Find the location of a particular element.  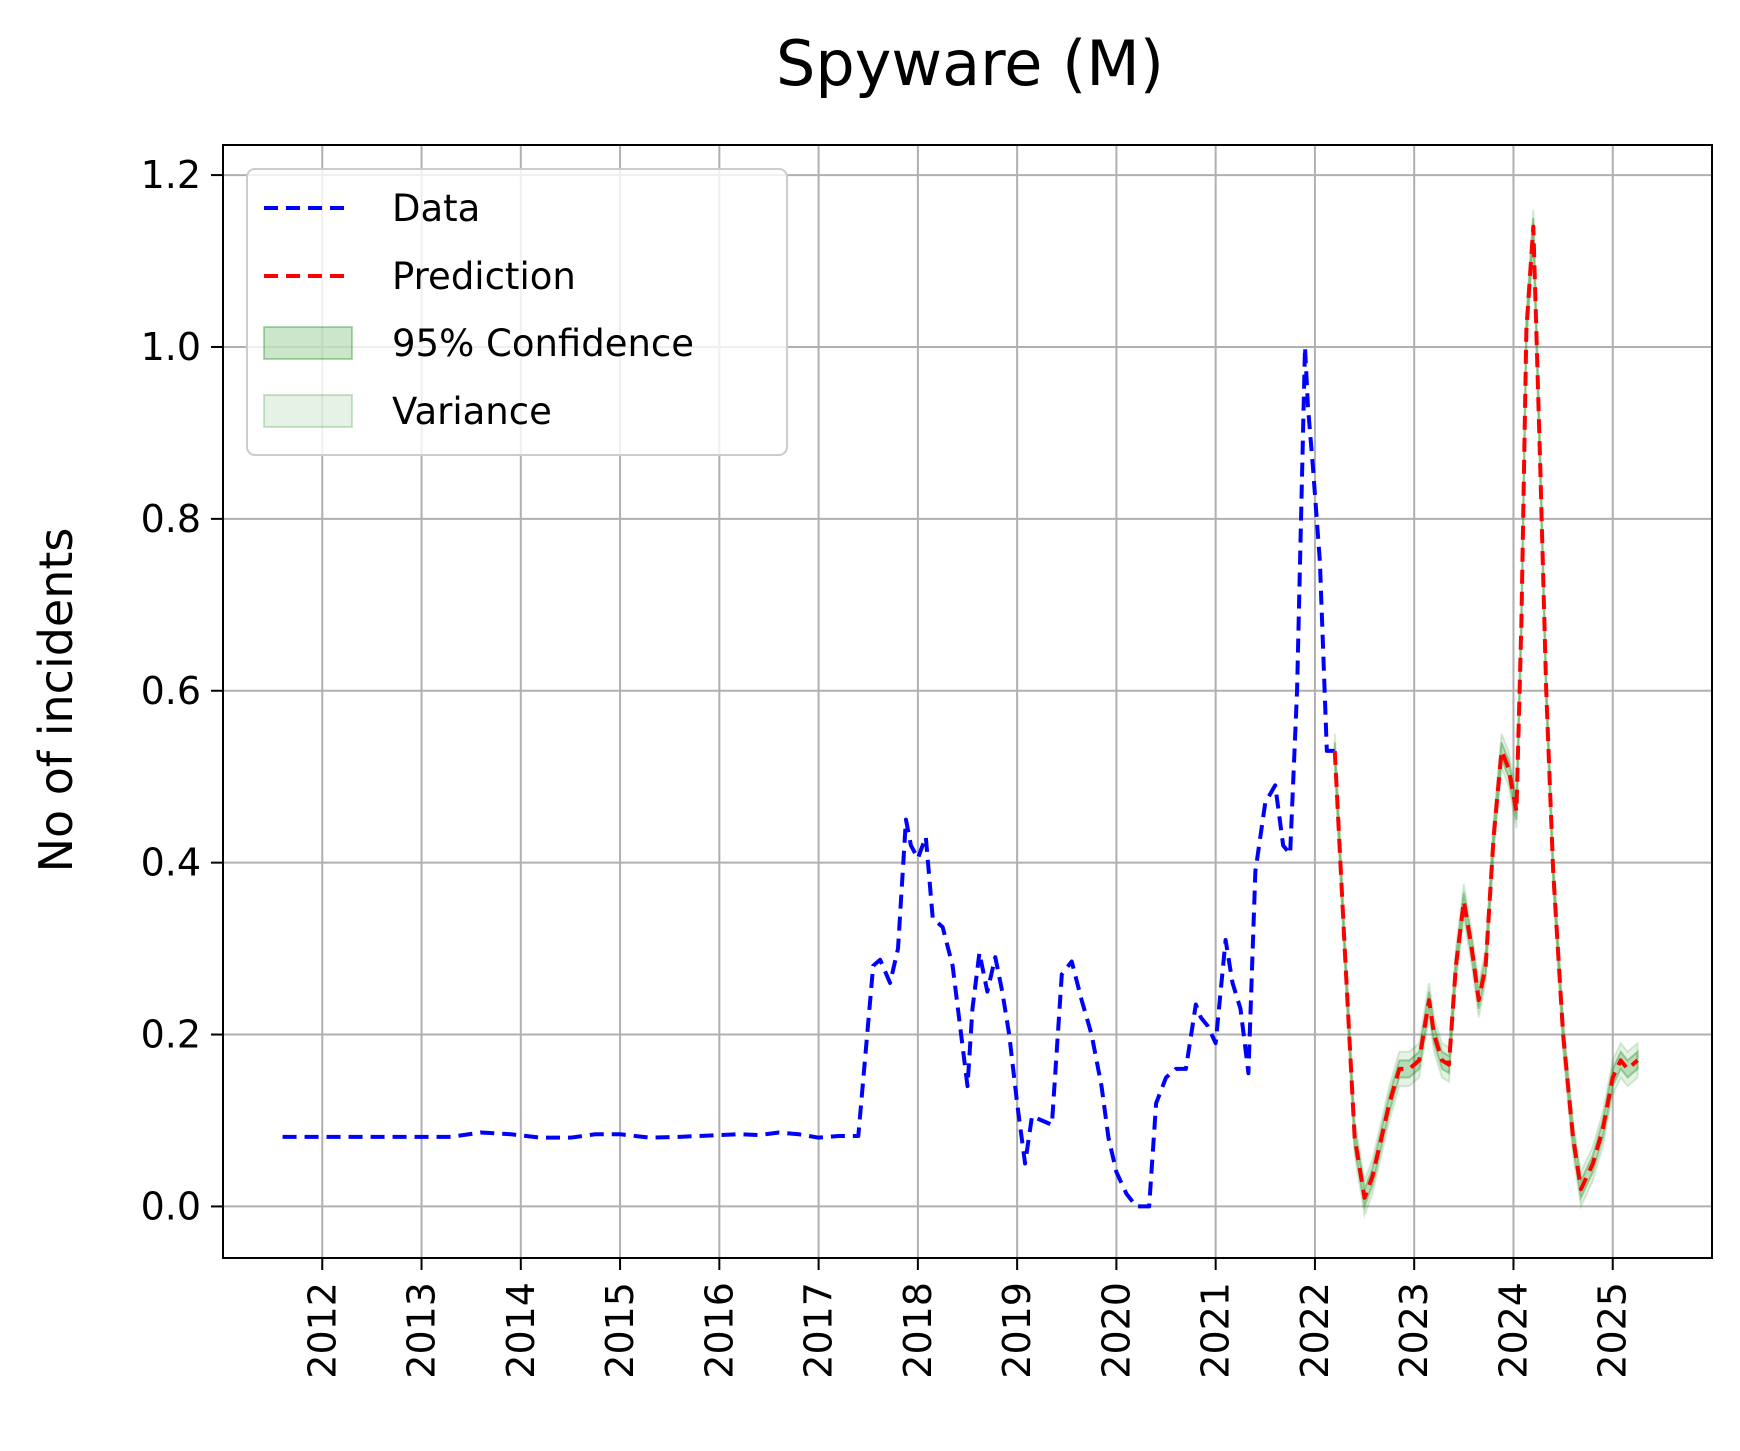

x-tick-label: 2015 is located at coordinates (620, 1330).